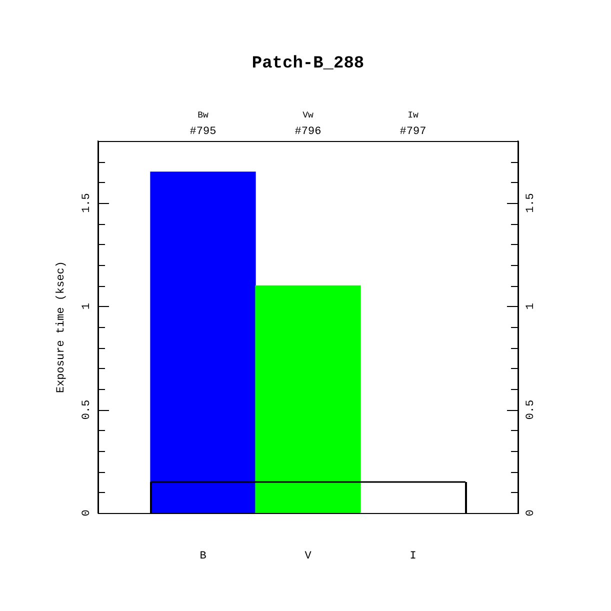 This screenshot has height=611, width=611. Describe the element at coordinates (86, 306) in the screenshot. I see `y-tick-label: 1` at that location.